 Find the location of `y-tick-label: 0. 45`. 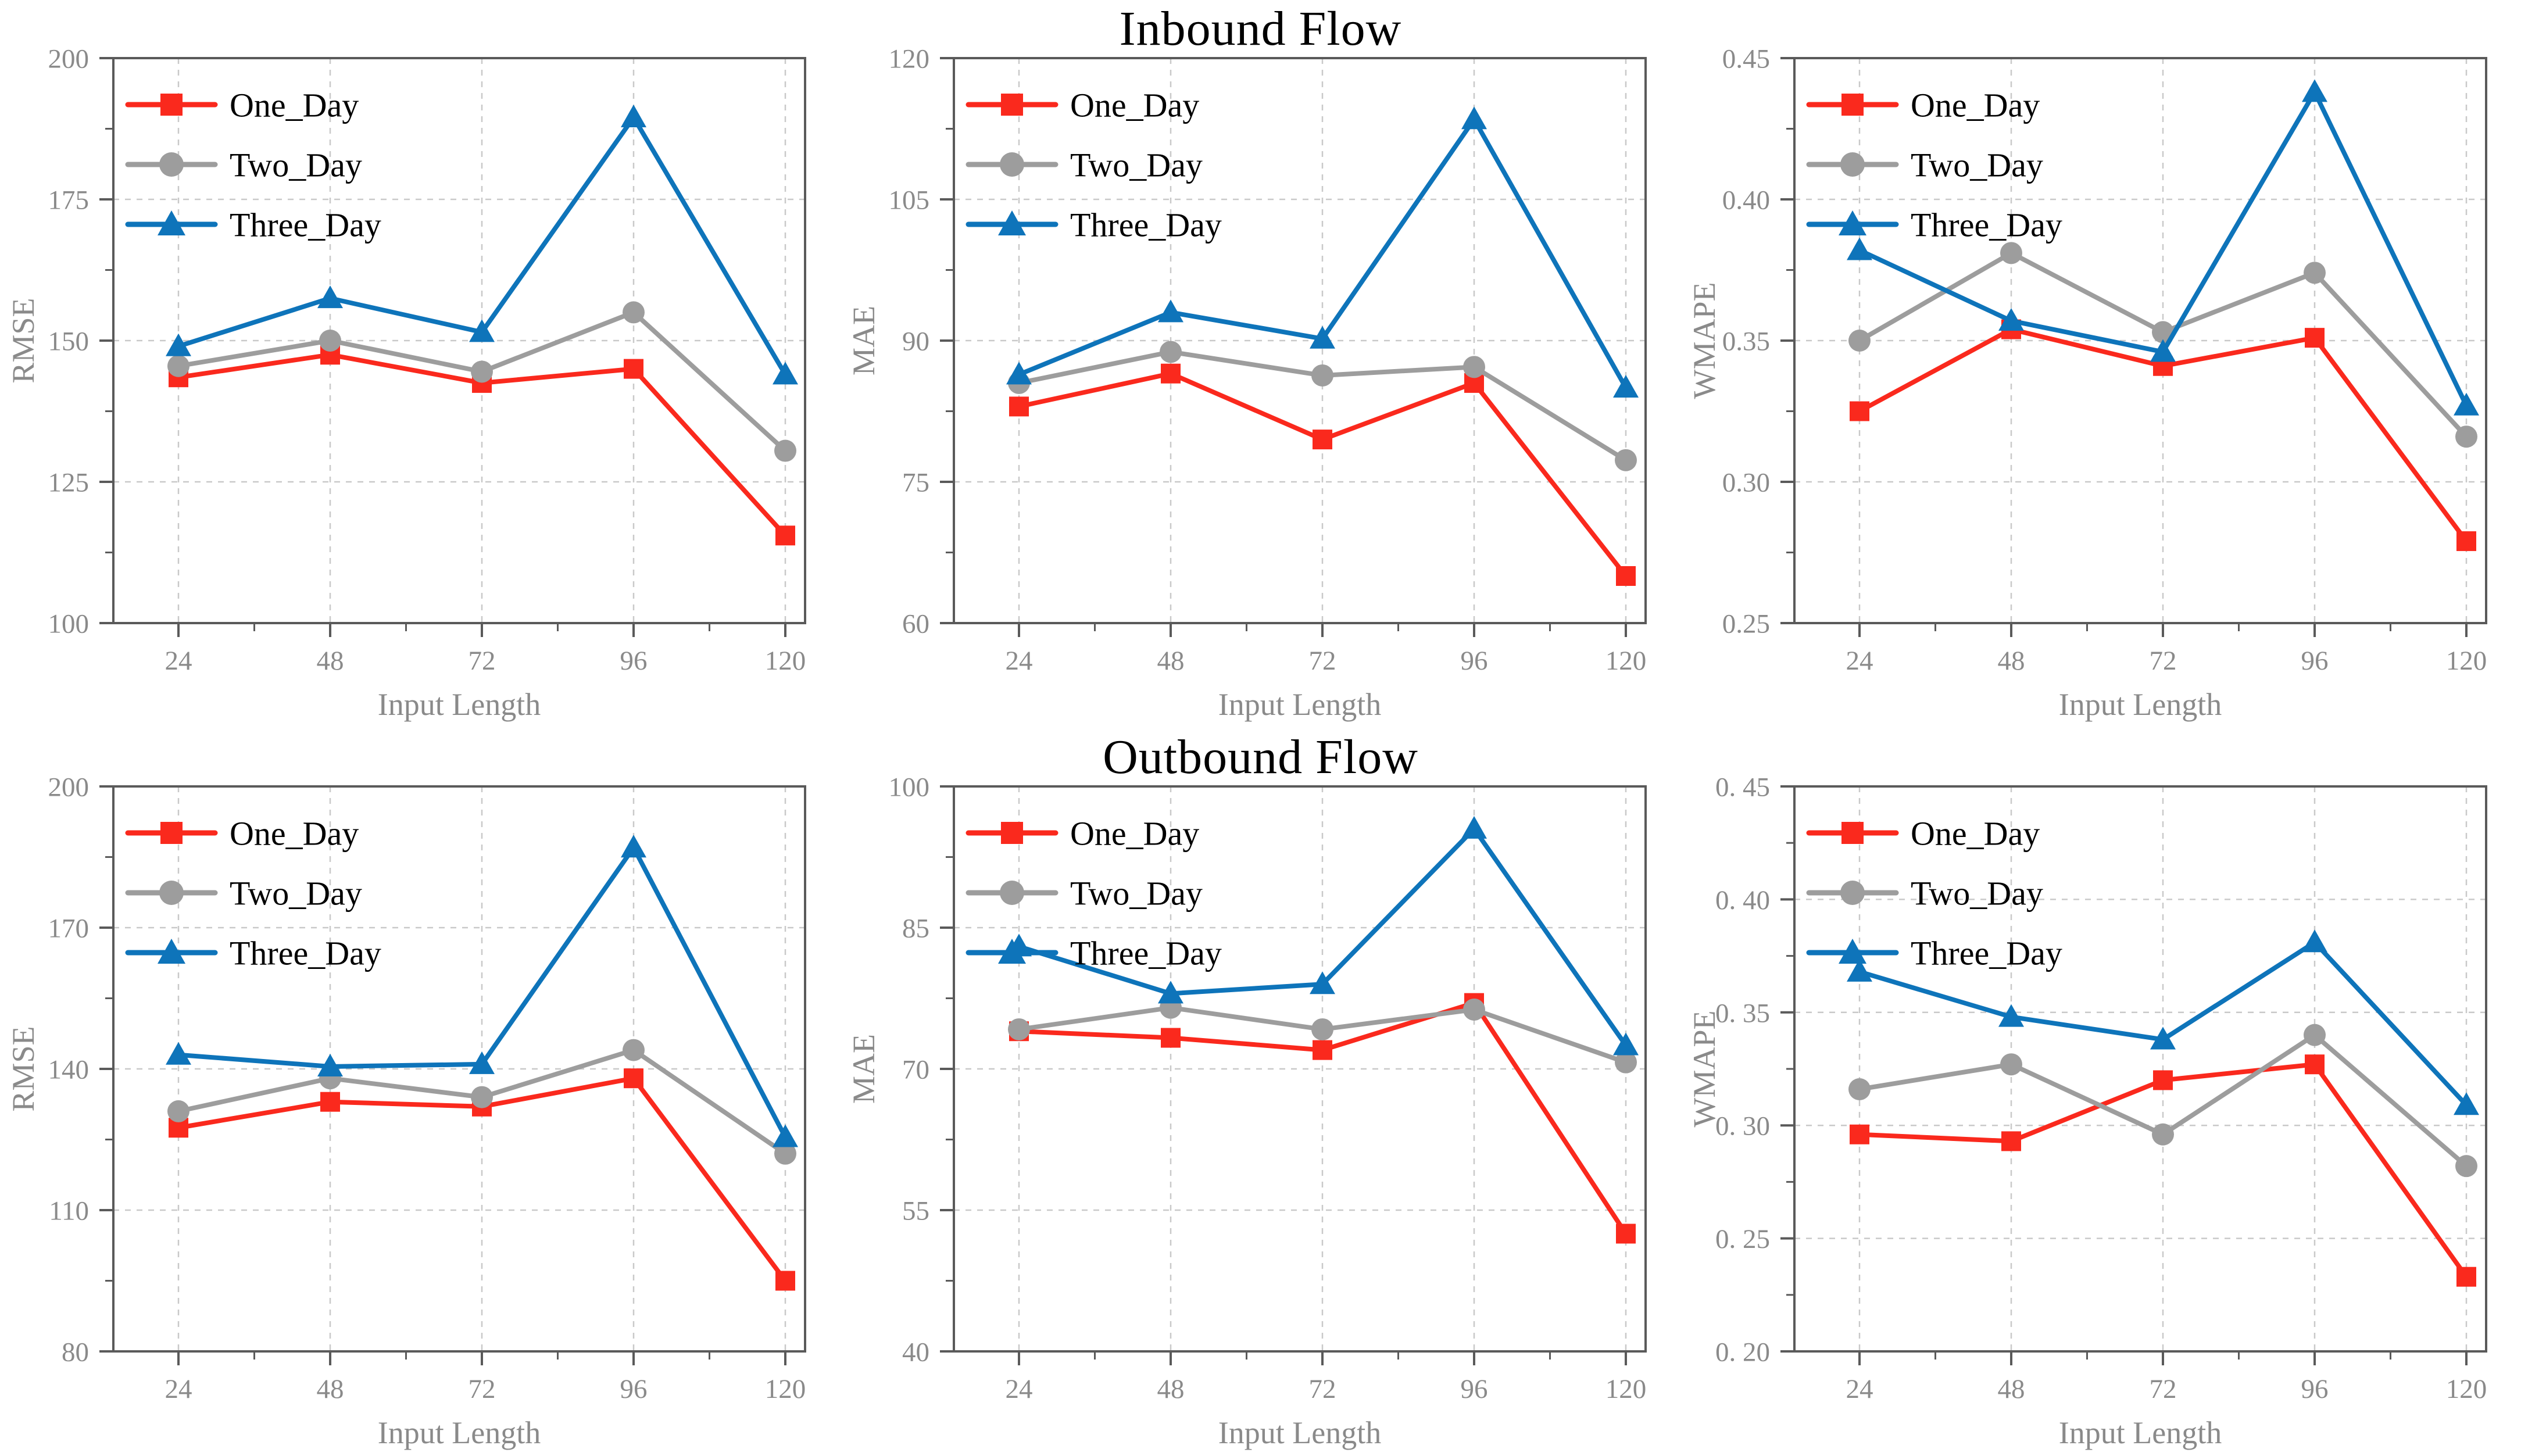

y-tick-label: 0. 45 is located at coordinates (1742, 787).